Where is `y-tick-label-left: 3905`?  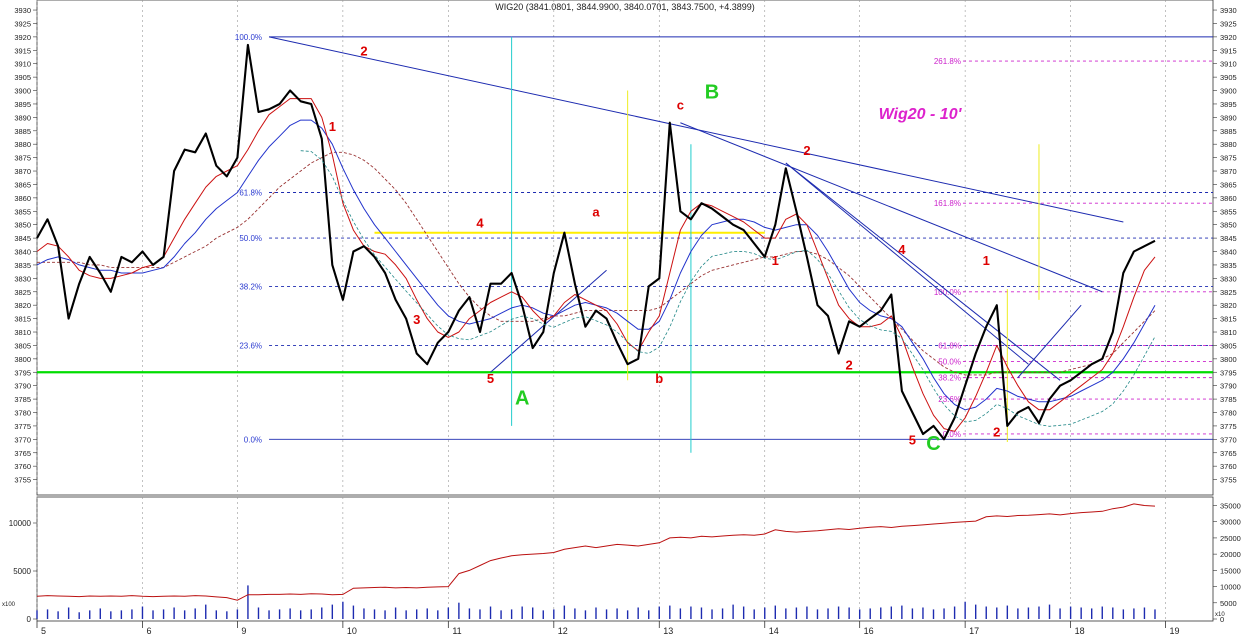
y-tick-label-left: 3905 is located at coordinates (22, 77).